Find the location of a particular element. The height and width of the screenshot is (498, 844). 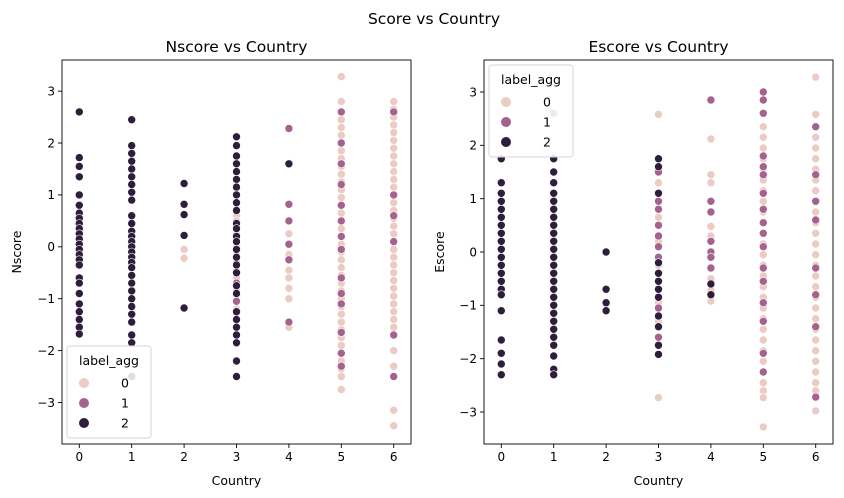

legend: label_agg 0 1 2 is located at coordinates (109, 392).